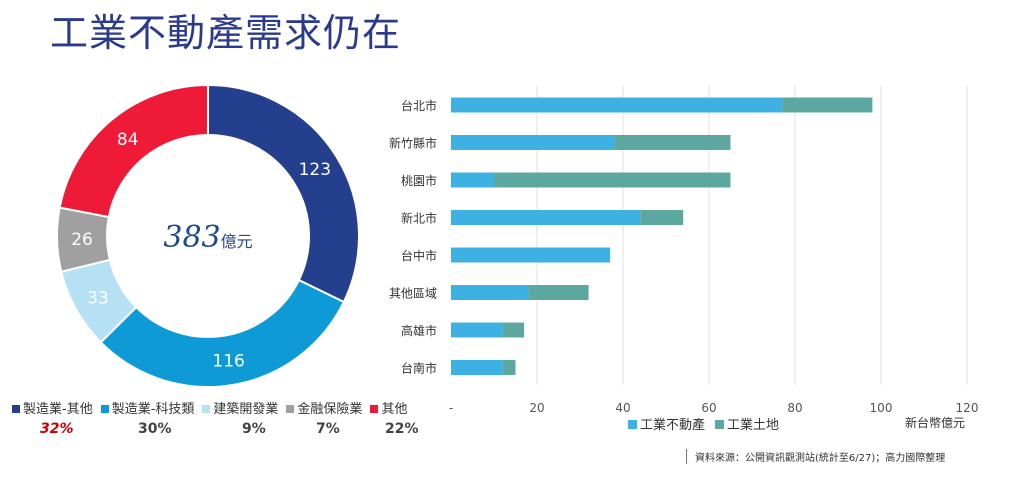 The image size is (1013, 494). Describe the element at coordinates (622, 408) in the screenshot. I see `x-tick-label: 40` at that location.